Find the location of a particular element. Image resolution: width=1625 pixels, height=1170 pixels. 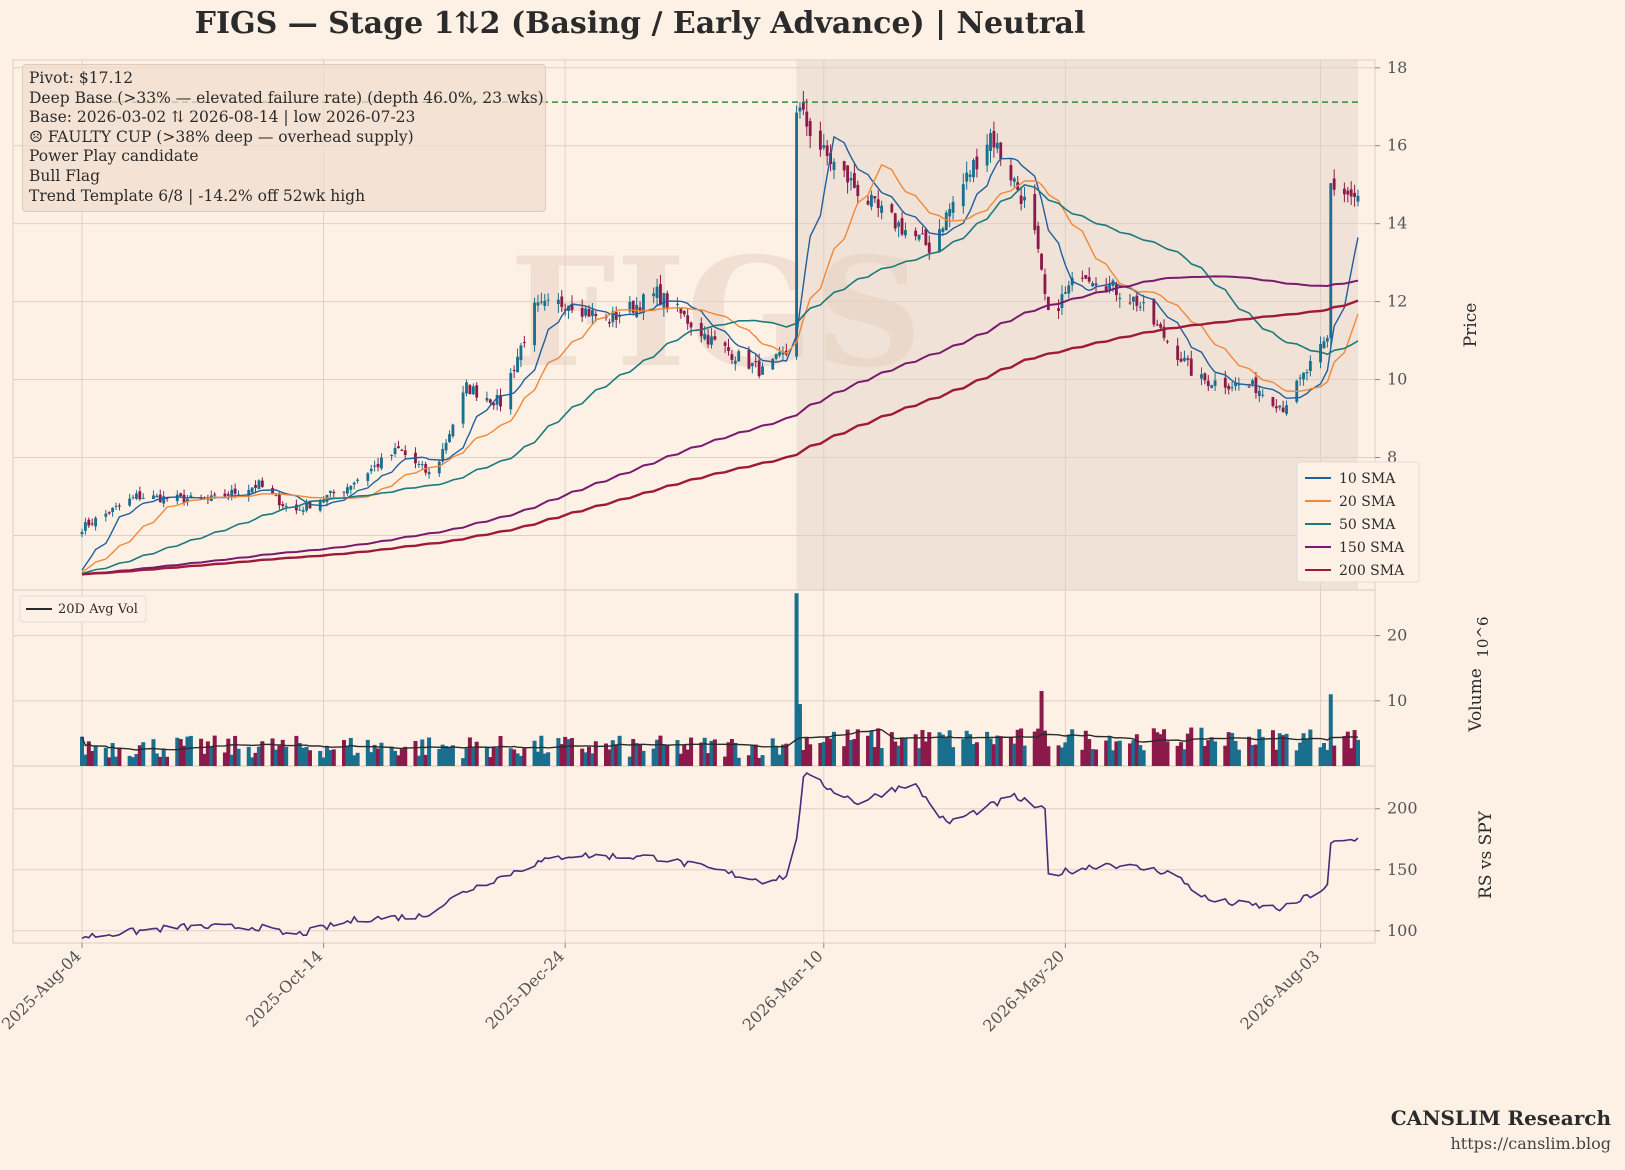

volume-tick-label: 10 is located at coordinates (1397, 700).